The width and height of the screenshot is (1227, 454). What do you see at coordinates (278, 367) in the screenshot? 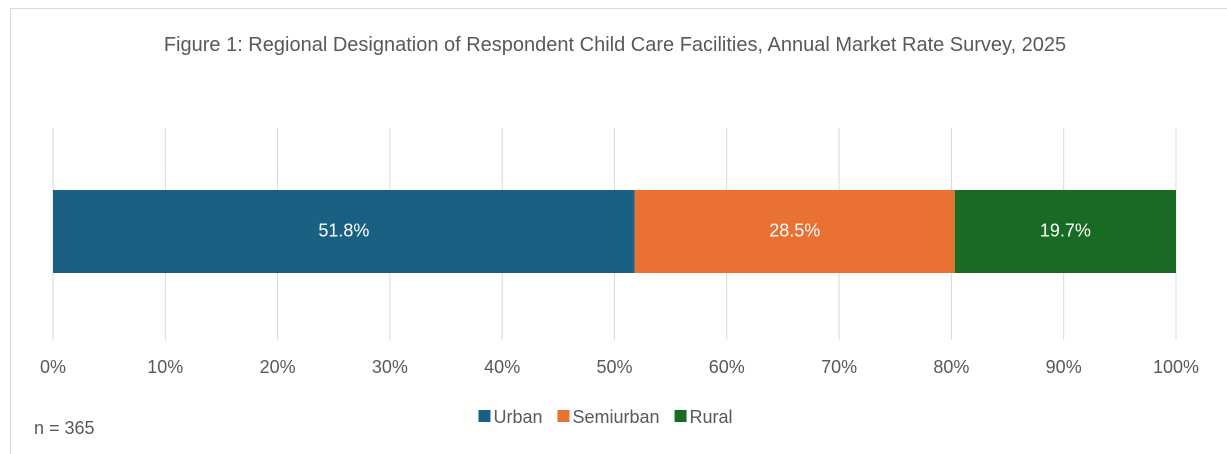
I see `x-tick-label: 20%` at bounding box center [278, 367].